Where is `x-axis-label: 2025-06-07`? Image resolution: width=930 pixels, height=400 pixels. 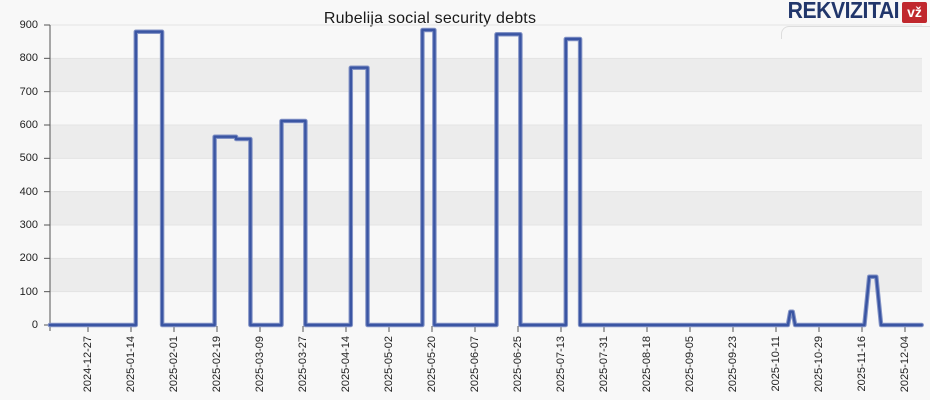
x-axis-label: 2025-06-07 is located at coordinates (475, 364).